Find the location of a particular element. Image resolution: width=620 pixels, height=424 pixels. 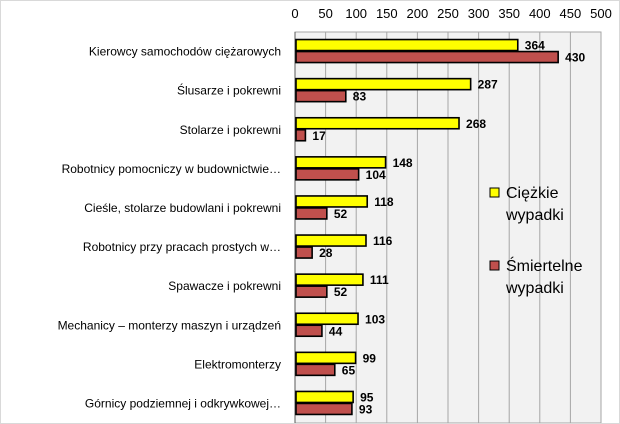

category-label: Elektromonterzy is located at coordinates (237, 364).